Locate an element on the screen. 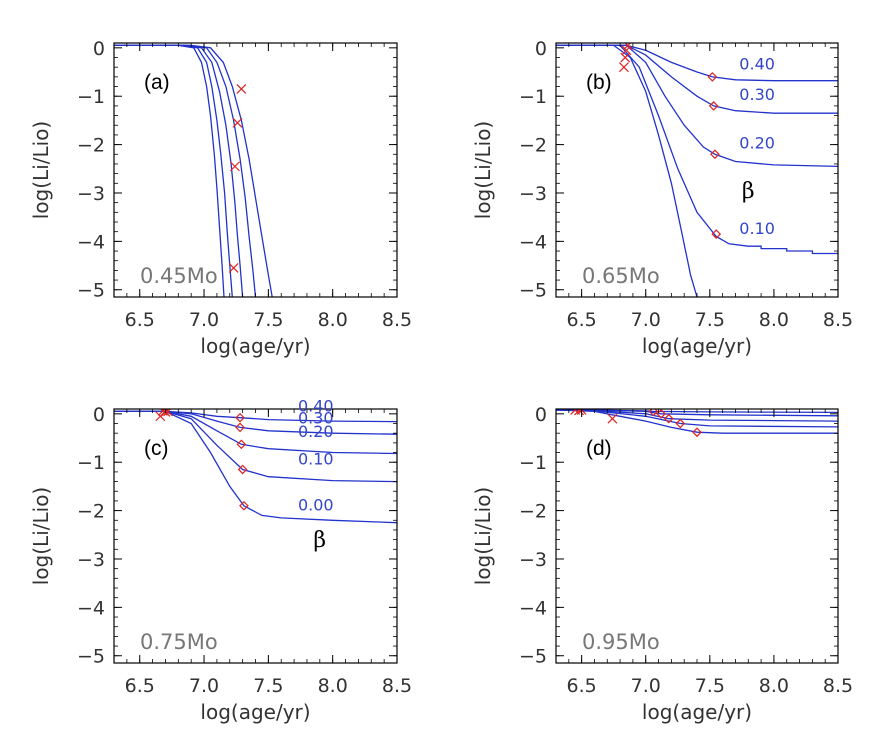 The height and width of the screenshot is (734, 881). panel-3-ytick-label-1: 0 is located at coordinates (99, 415).